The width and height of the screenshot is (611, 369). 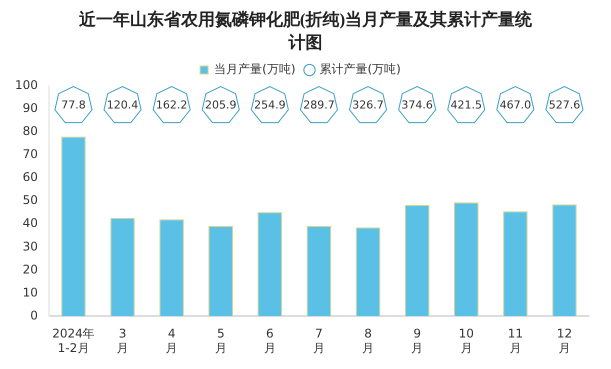 I want to click on annotation: 374.6, so click(x=417, y=105).